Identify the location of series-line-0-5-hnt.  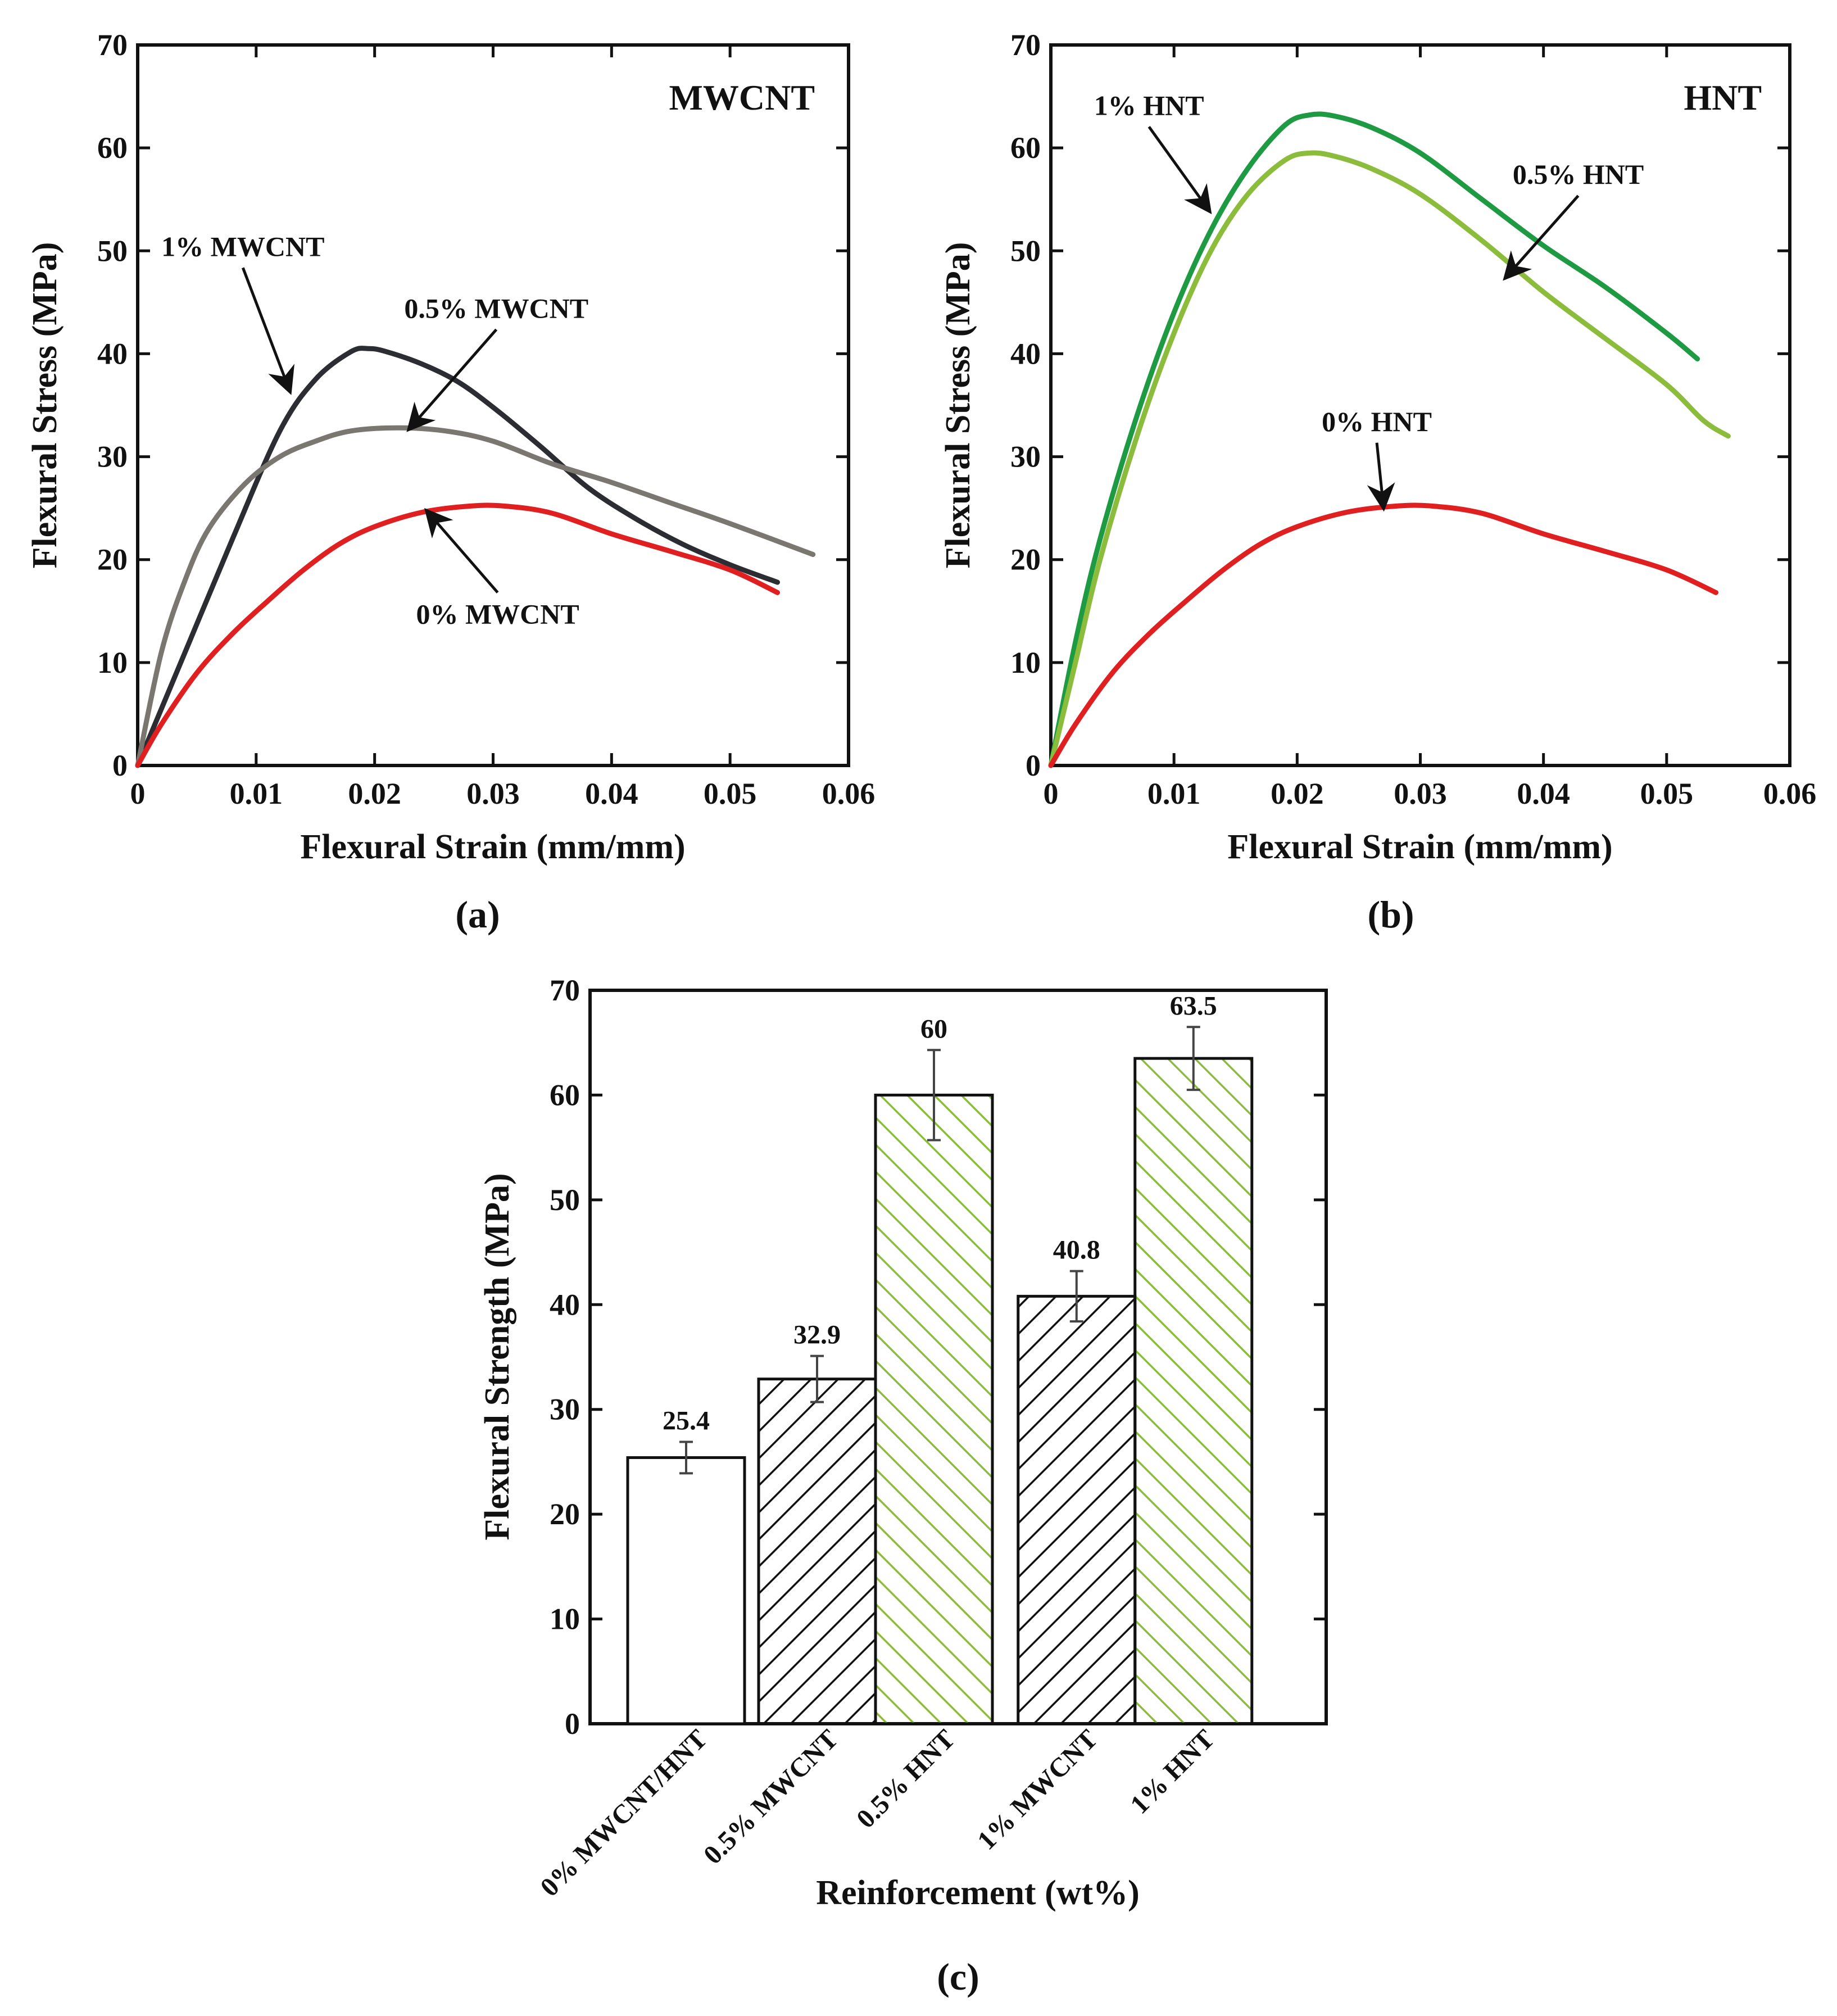
(1389, 459).